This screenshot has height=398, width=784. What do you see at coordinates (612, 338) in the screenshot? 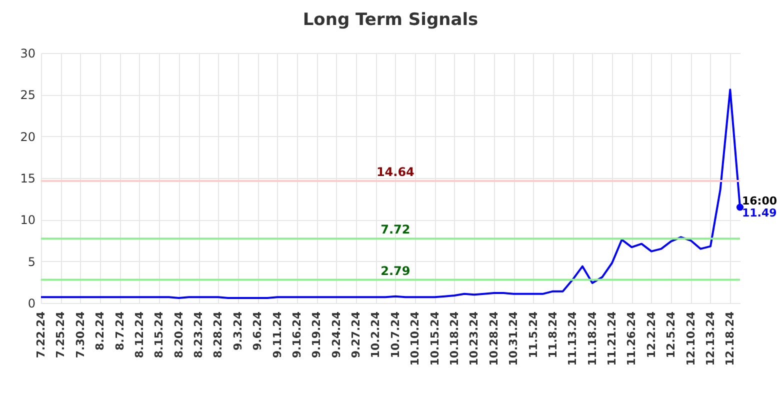
I see `x-tick-label: 11.21.24` at bounding box center [612, 338].